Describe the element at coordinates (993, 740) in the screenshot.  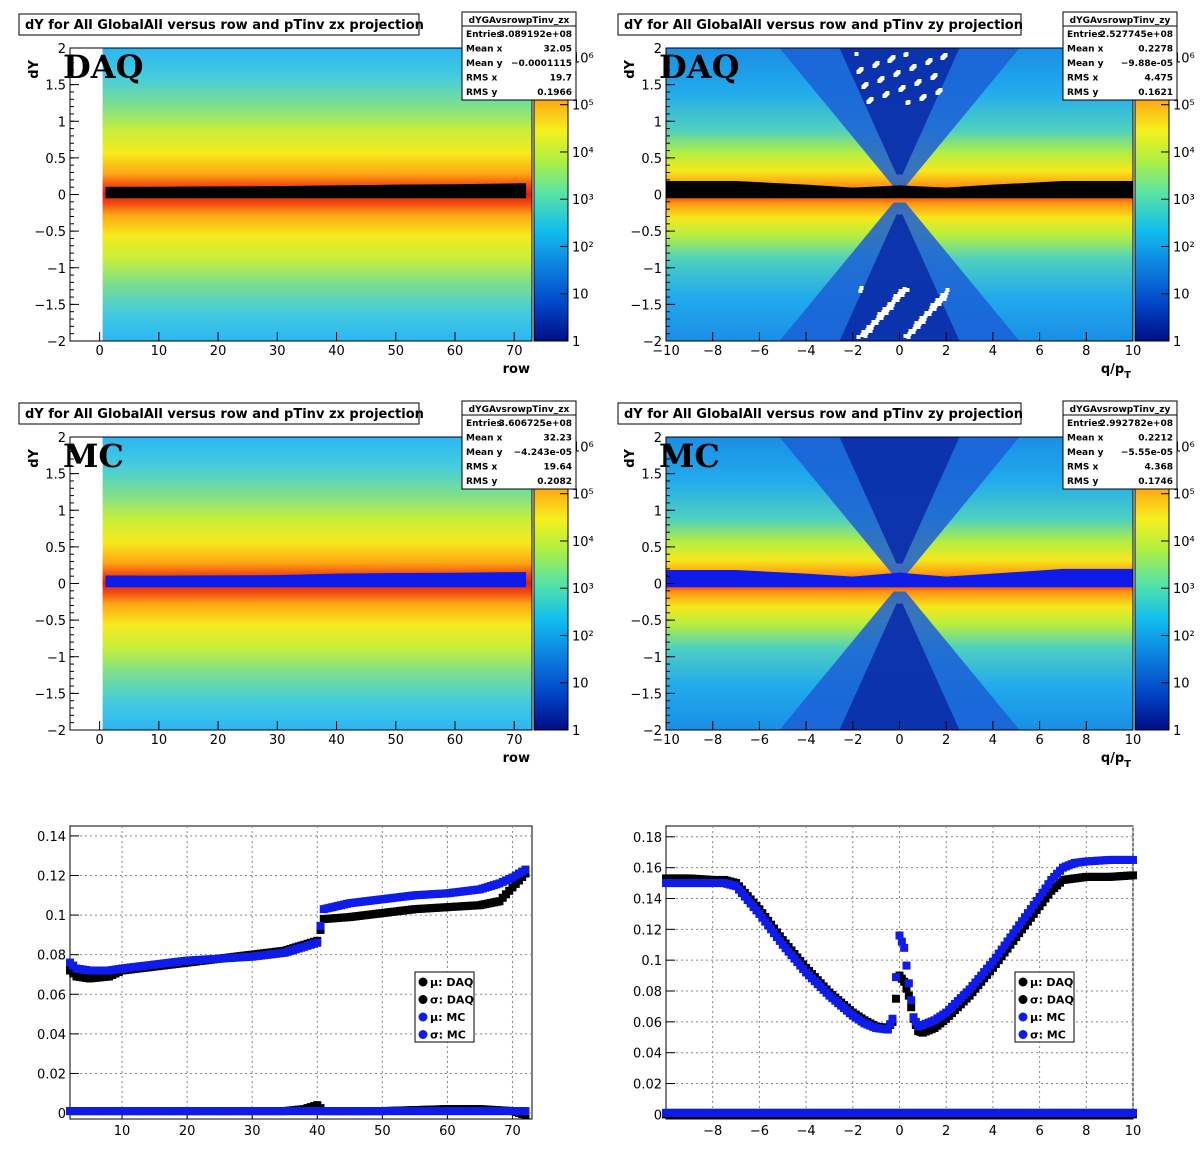
I see `x-tick-label: 4` at that location.